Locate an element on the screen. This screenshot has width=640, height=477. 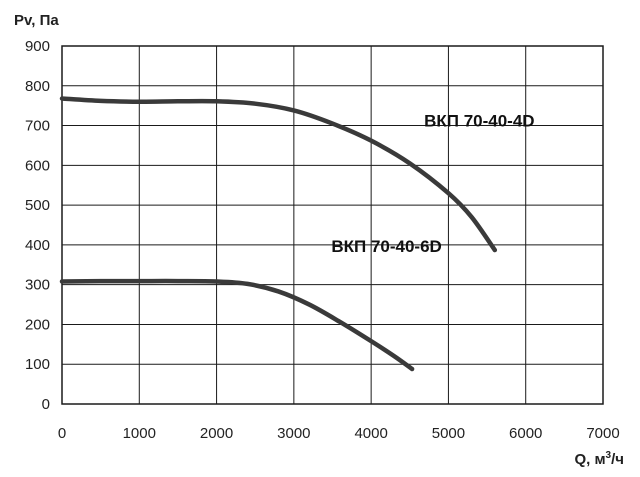
y-tick-label: 800 is located at coordinates (37, 86).